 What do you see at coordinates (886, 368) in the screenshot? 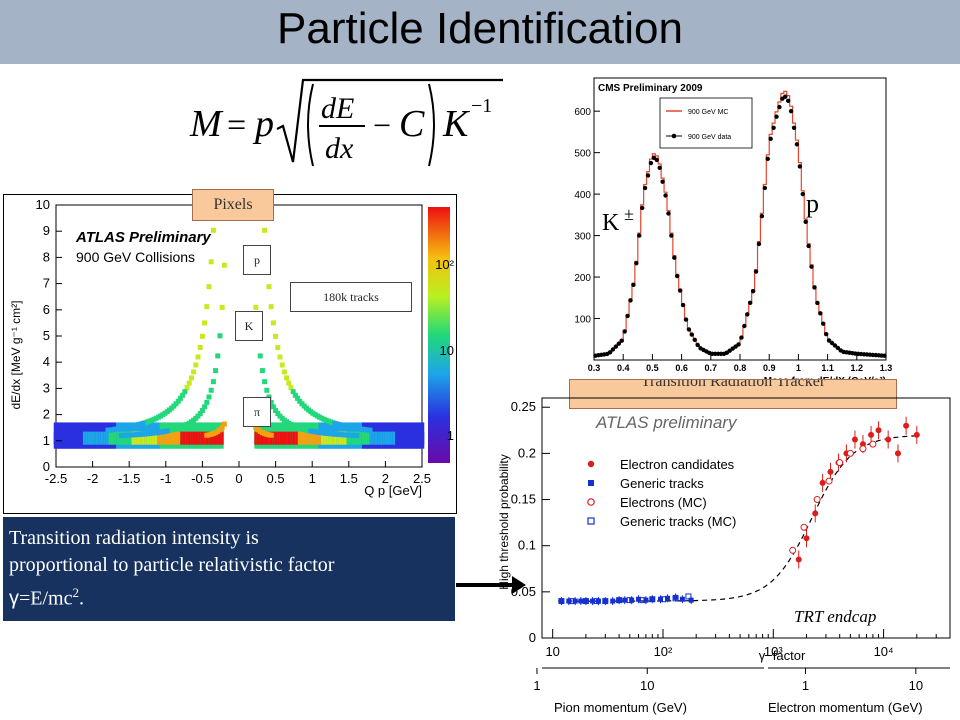
I see `cms-x-tick-label: 1.3` at bounding box center [886, 368].